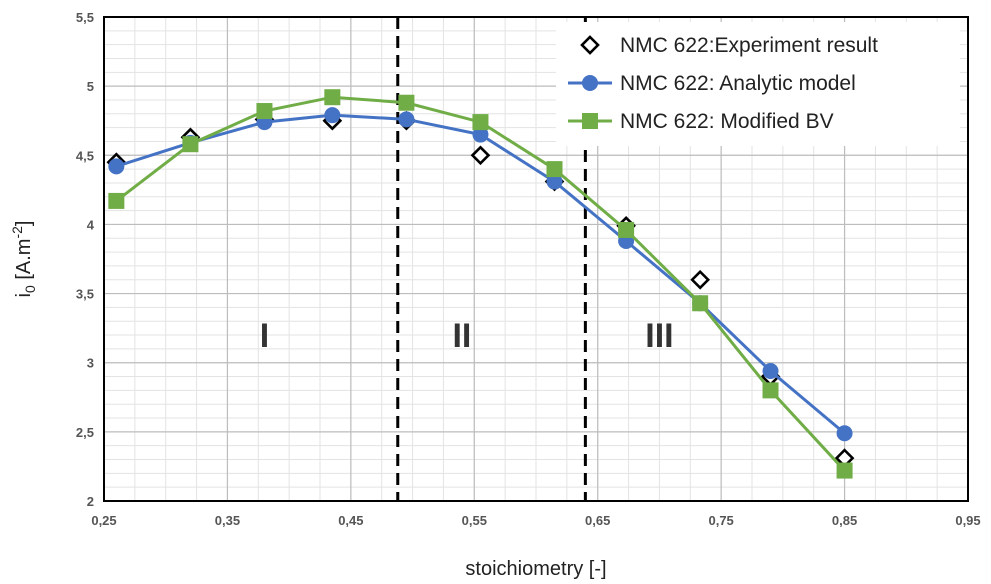 The height and width of the screenshot is (584, 991). I want to click on legend-item: NMC 622:Experiment result, so click(729, 45).